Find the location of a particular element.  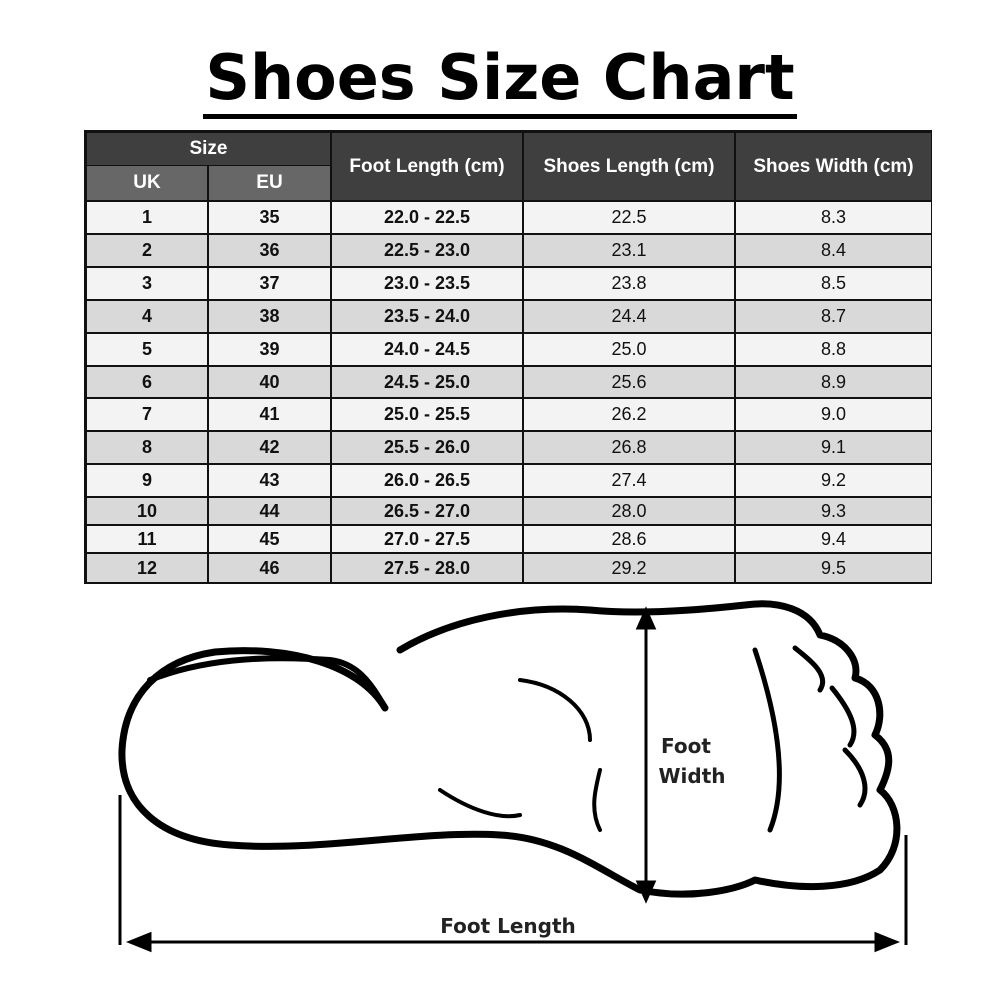

table-cell-shoes-width: 9.2 is located at coordinates (833, 480).